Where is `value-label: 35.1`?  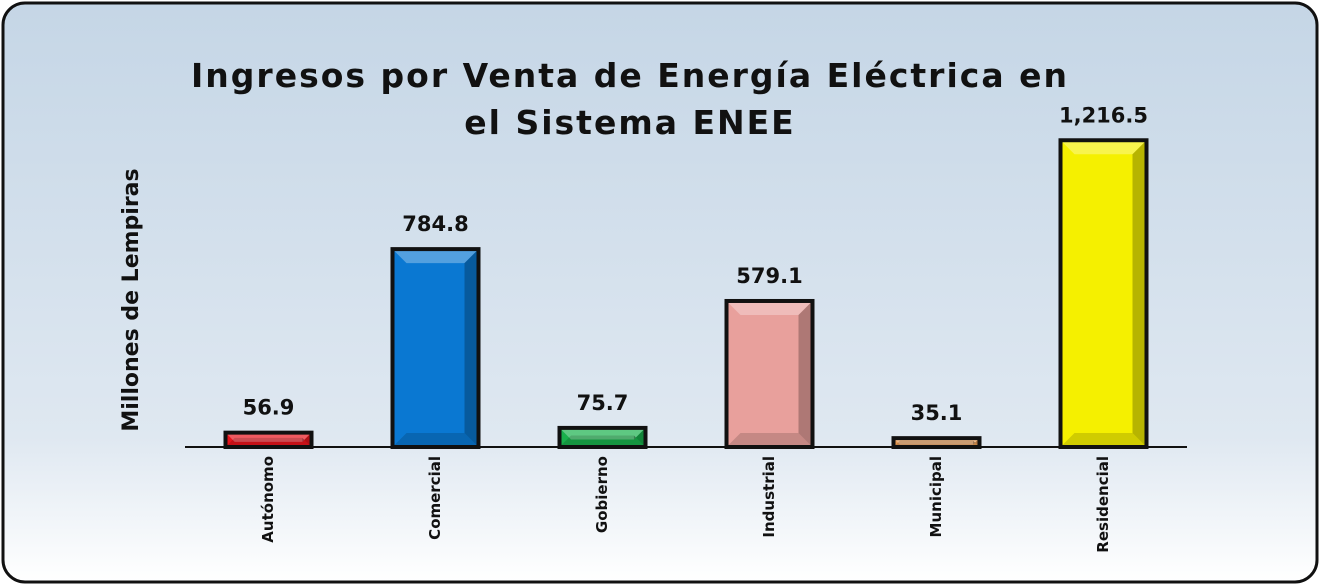
value-label: 35.1 is located at coordinates (937, 413).